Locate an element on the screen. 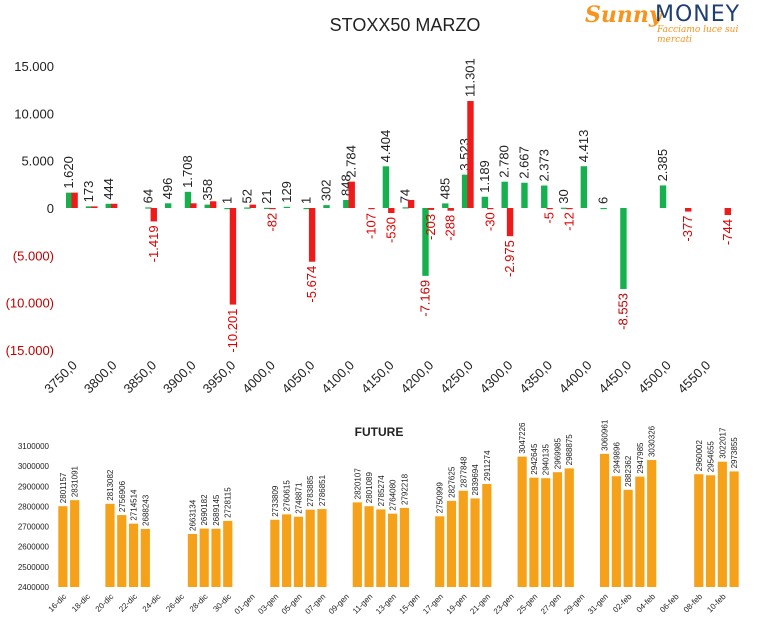 This screenshot has height=627, width=775. data-label: -7.169 is located at coordinates (424, 298).